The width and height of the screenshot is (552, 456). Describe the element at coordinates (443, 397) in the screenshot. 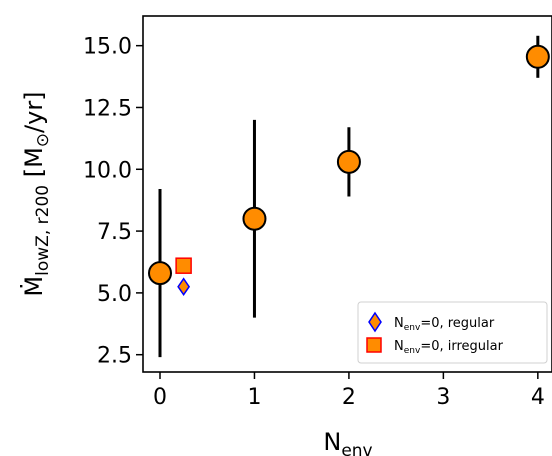

I see `x-tick-label: 3` at that location.